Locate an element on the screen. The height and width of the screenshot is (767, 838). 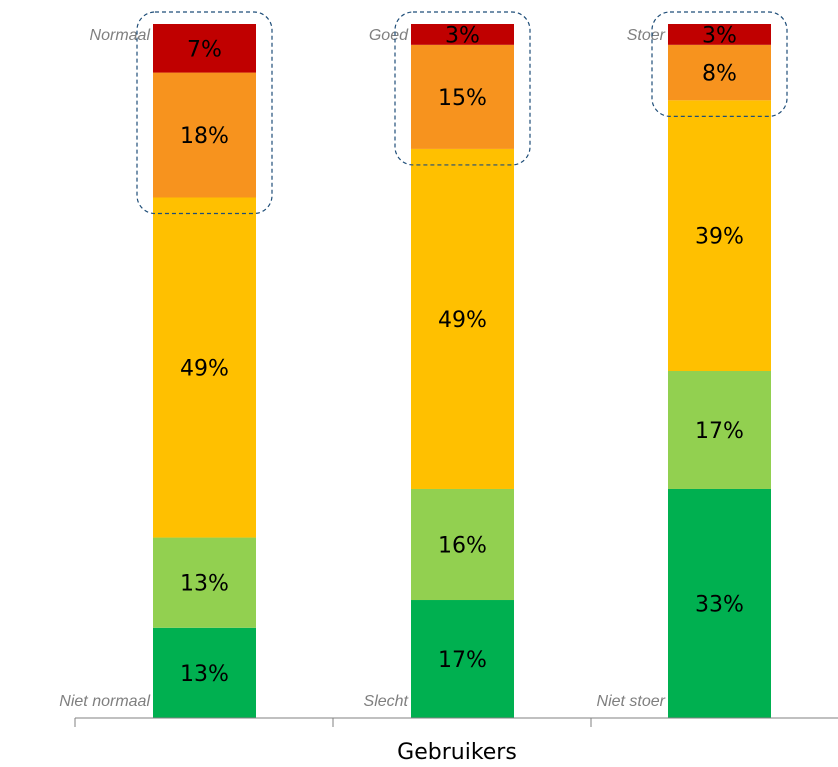
bar-2-segment-3-label: 49% is located at coordinates (462, 320).